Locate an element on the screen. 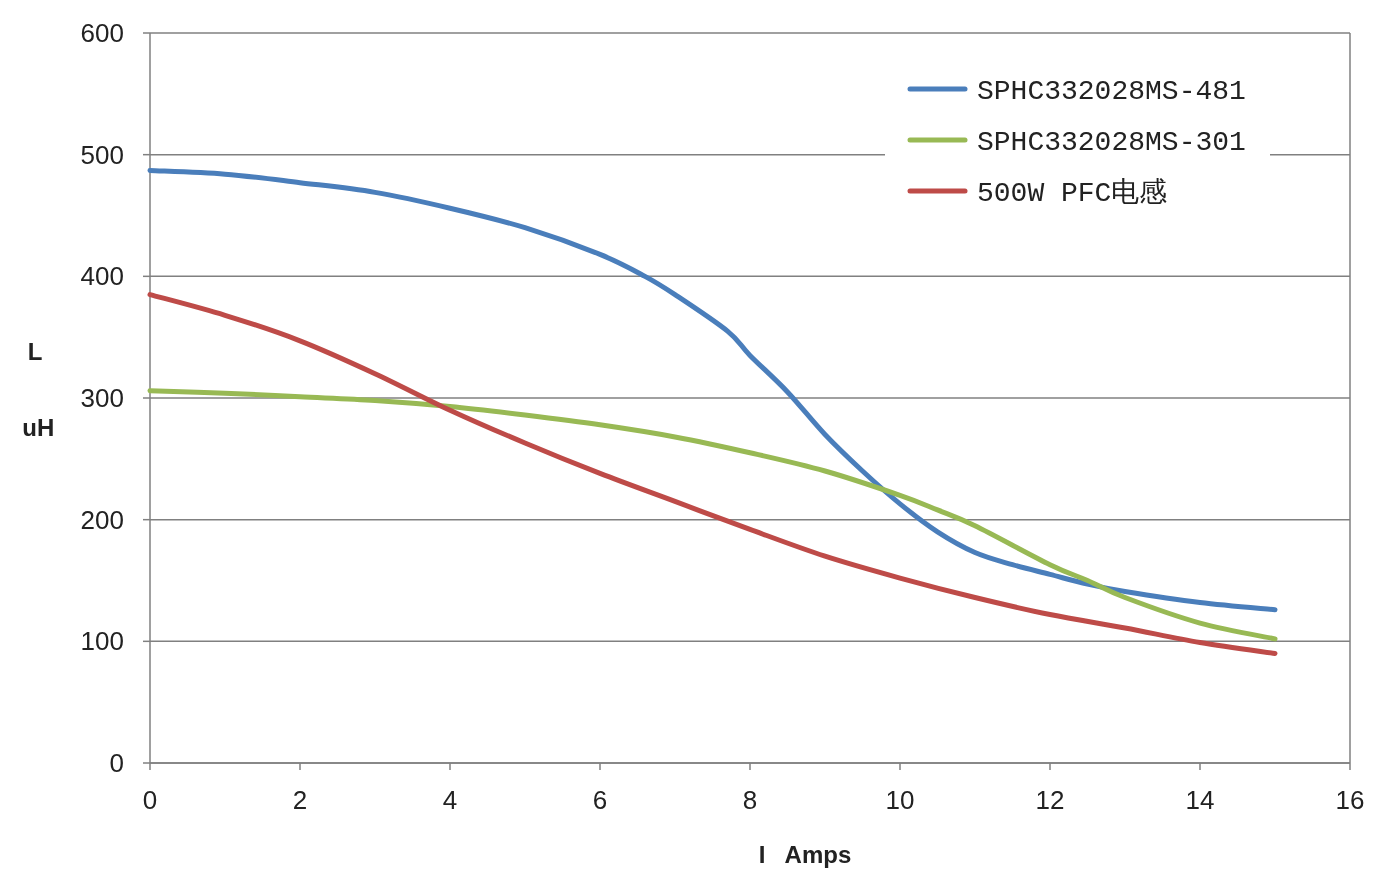 Image resolution: width=1382 pixels, height=877 pixels. x-tick-label: 8 is located at coordinates (750, 800).